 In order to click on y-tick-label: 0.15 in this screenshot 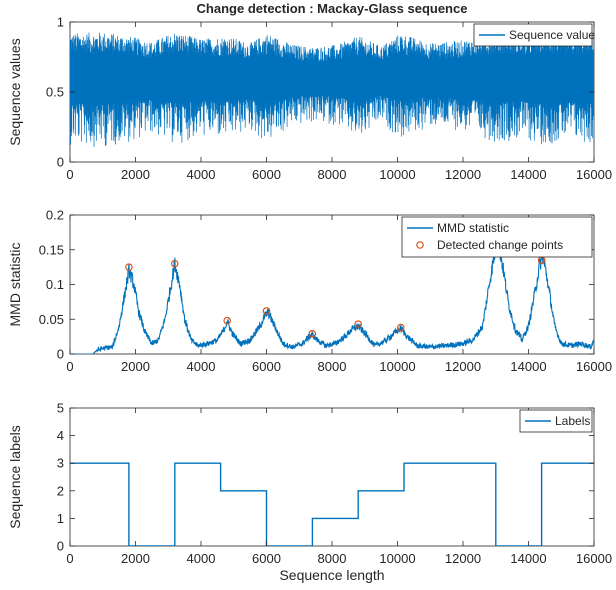, I will do `click(51, 249)`.